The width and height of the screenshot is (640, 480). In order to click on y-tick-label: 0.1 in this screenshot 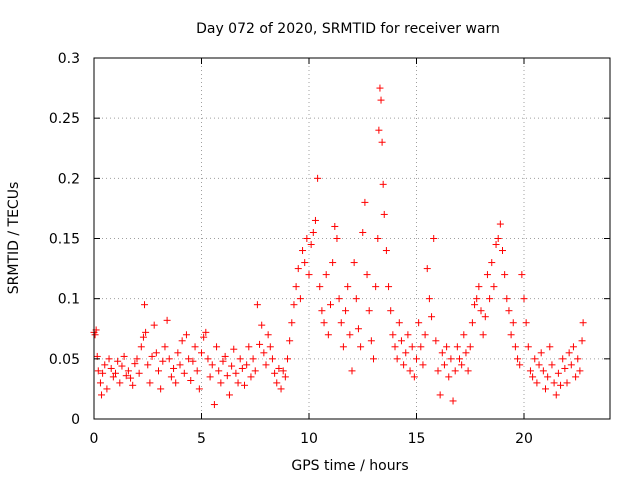, I will do `click(69, 300)`.